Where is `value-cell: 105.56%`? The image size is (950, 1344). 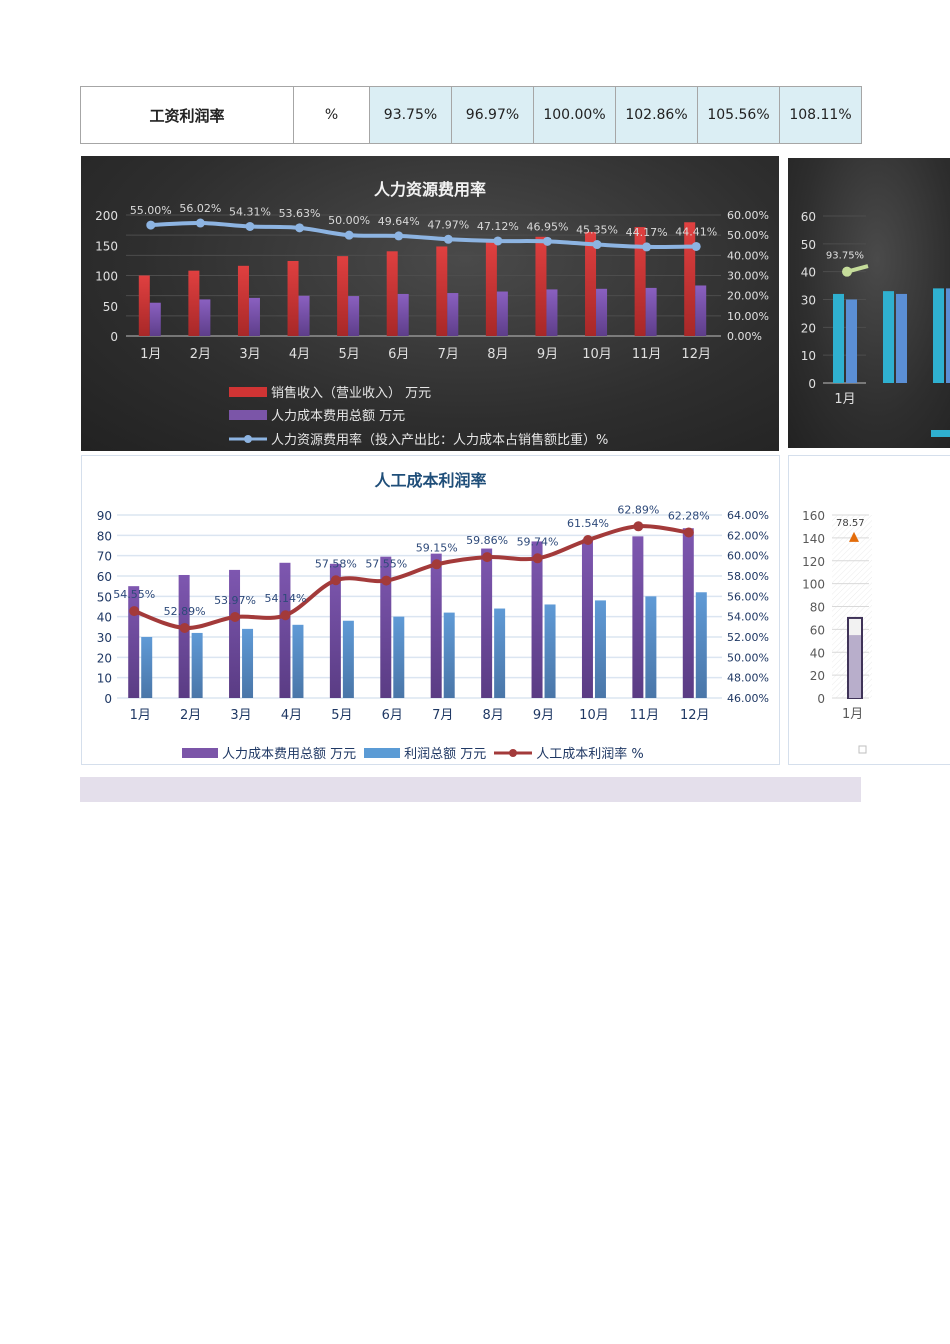 value-cell: 105.56% is located at coordinates (738, 115).